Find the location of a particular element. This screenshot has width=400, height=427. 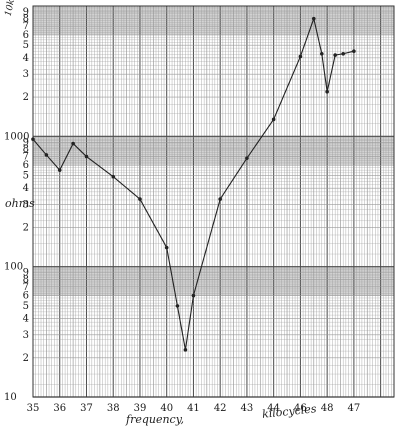

y-decade-label: 100 is located at coordinates (13, 267).